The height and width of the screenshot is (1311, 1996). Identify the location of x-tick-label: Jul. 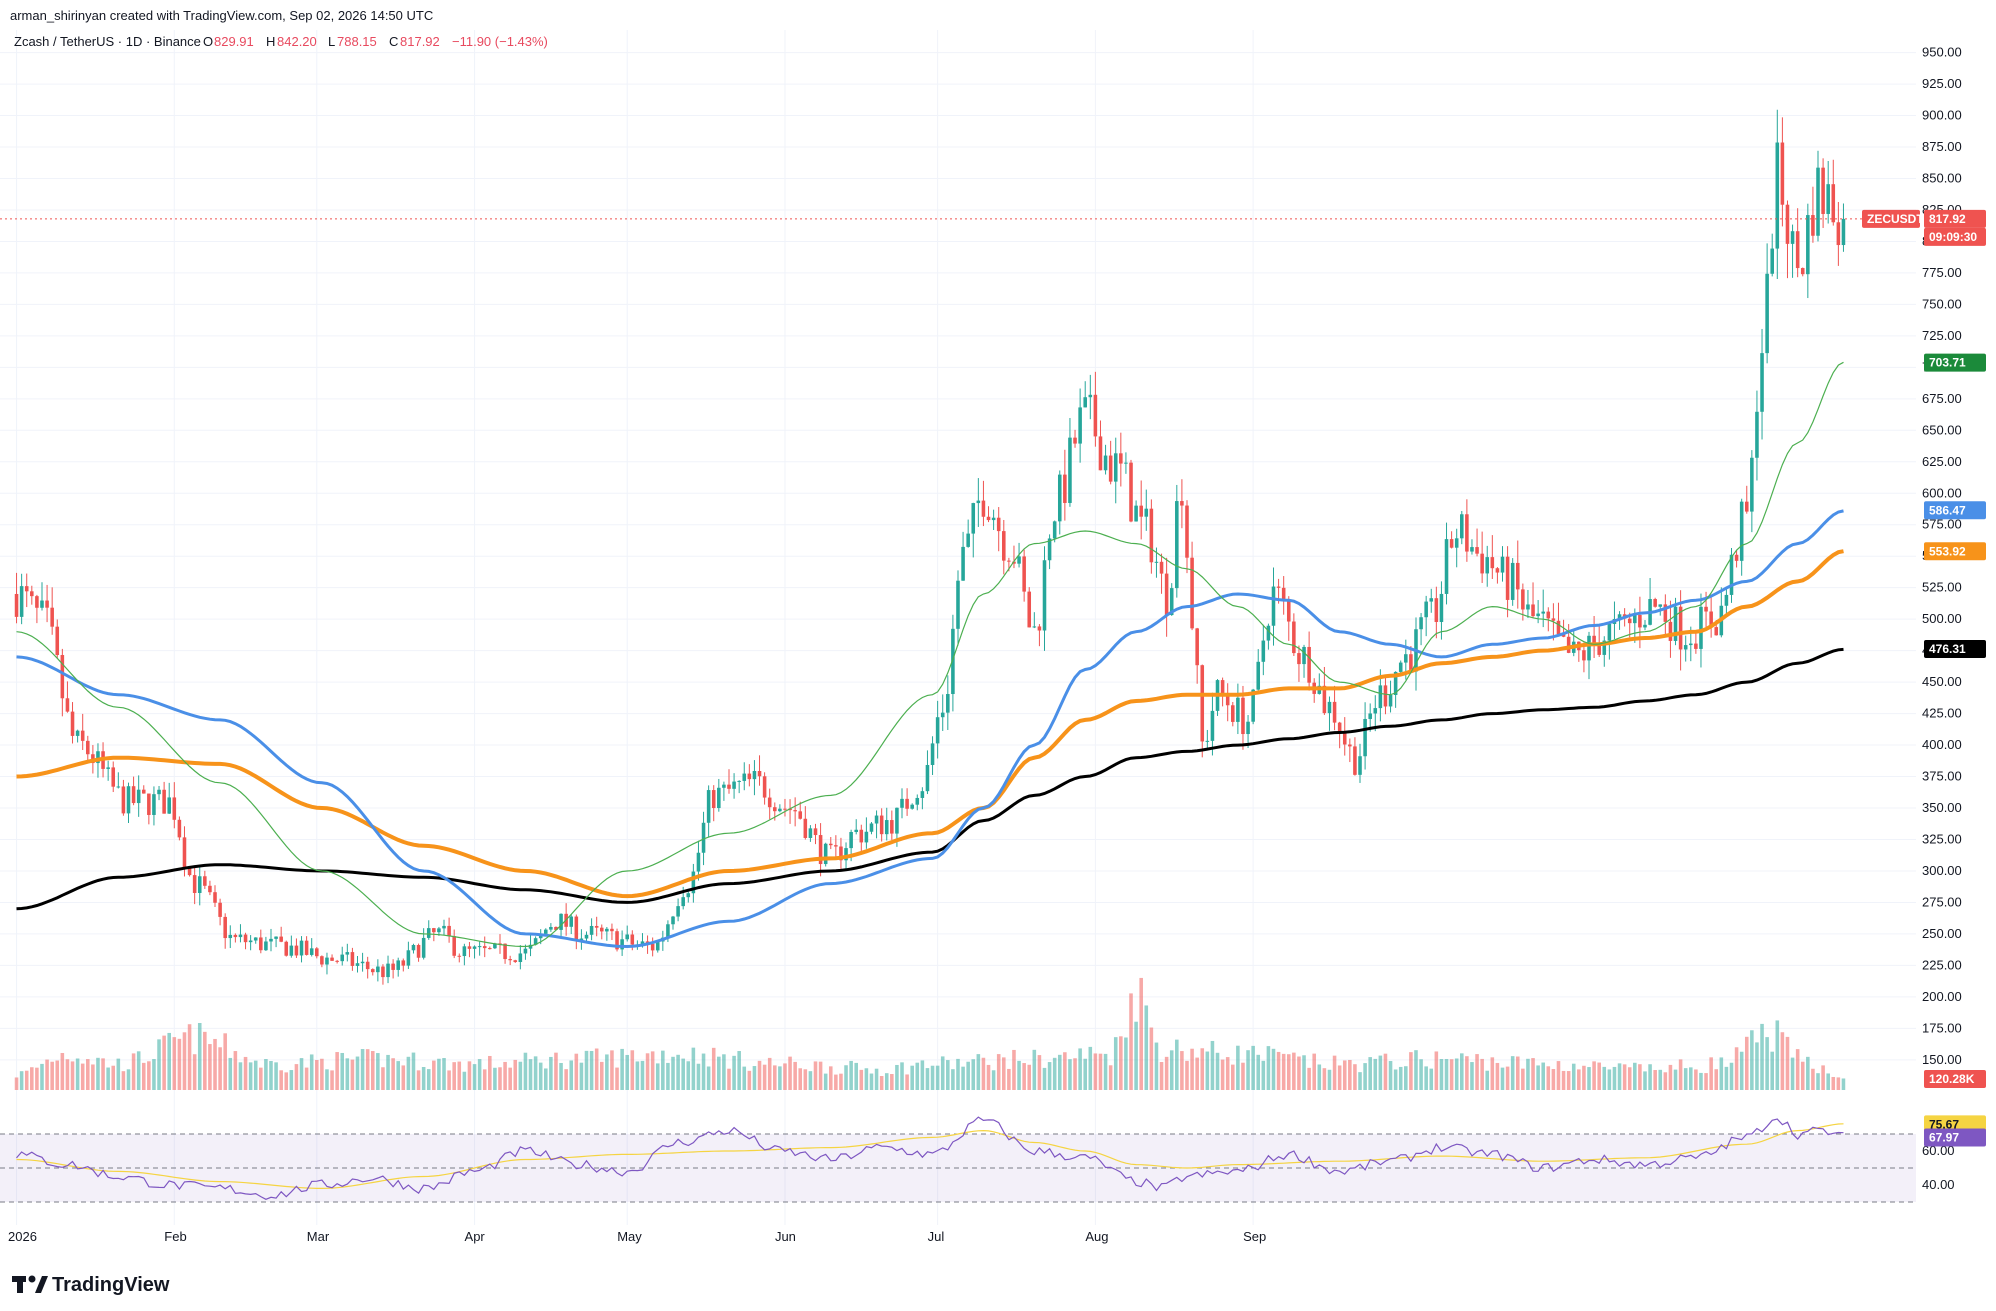
(936, 1236).